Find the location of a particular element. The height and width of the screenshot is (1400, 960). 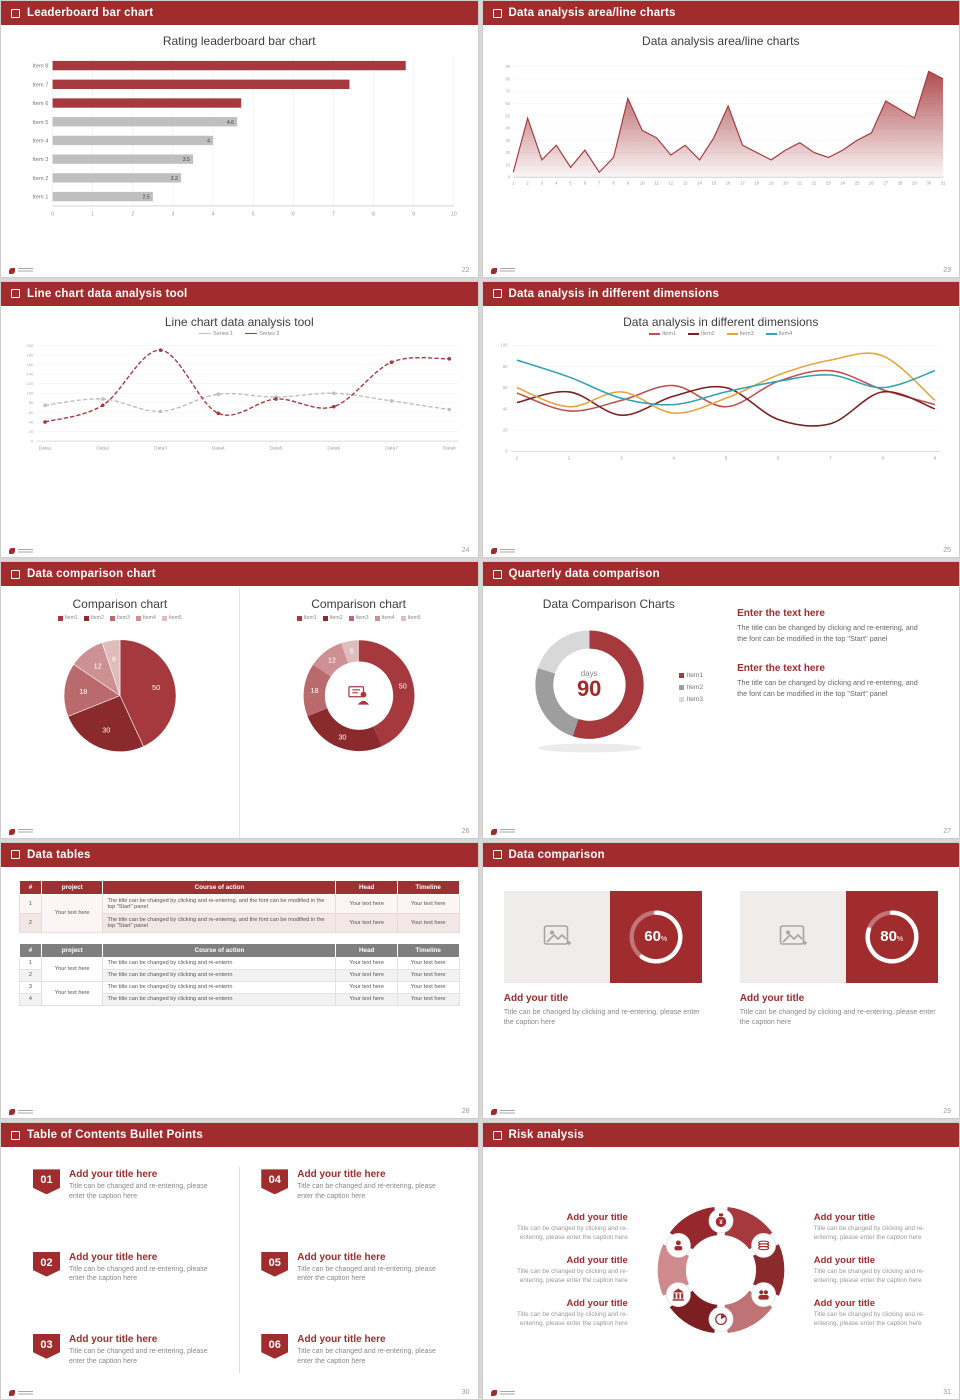

svg-text: 18 is located at coordinates (83, 691).